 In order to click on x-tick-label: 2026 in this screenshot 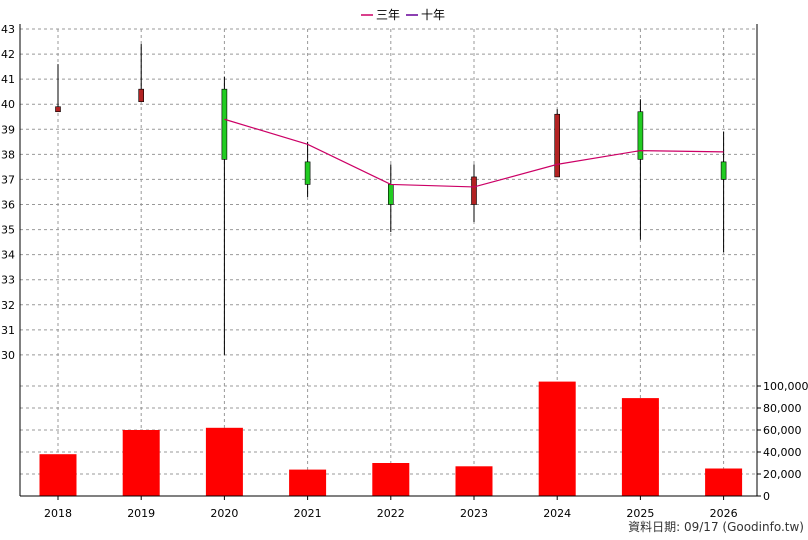, I will do `click(724, 513)`.